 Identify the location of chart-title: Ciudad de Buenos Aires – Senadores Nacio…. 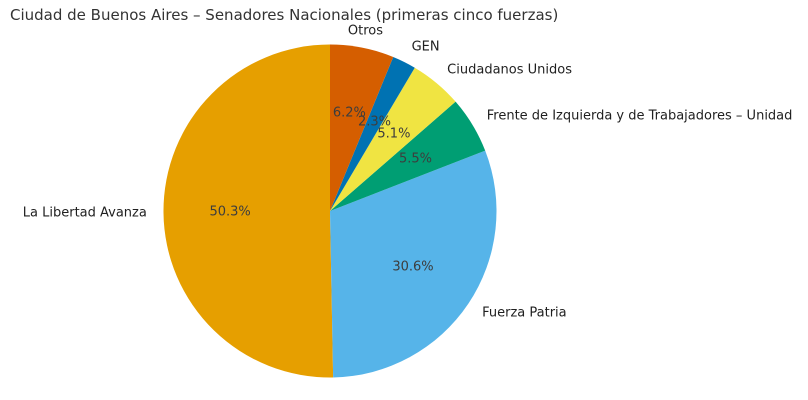
(284, 15).